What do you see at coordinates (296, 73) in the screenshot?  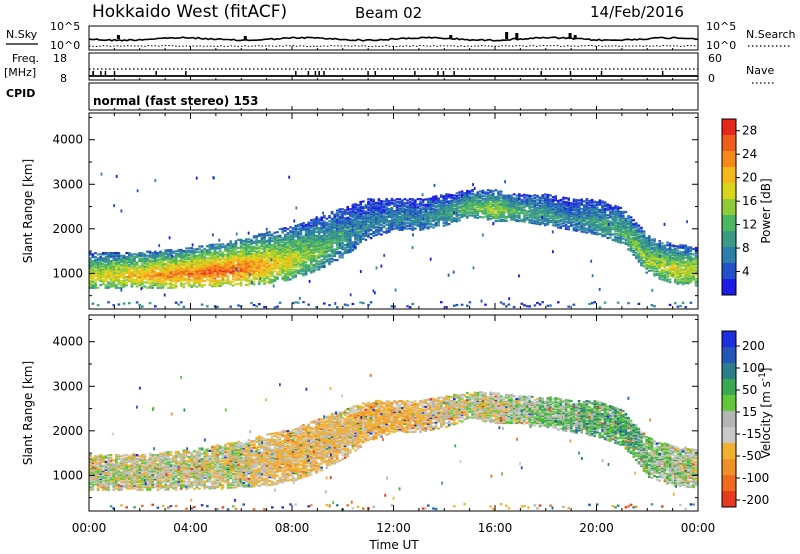 I see `nave-spike` at bounding box center [296, 73].